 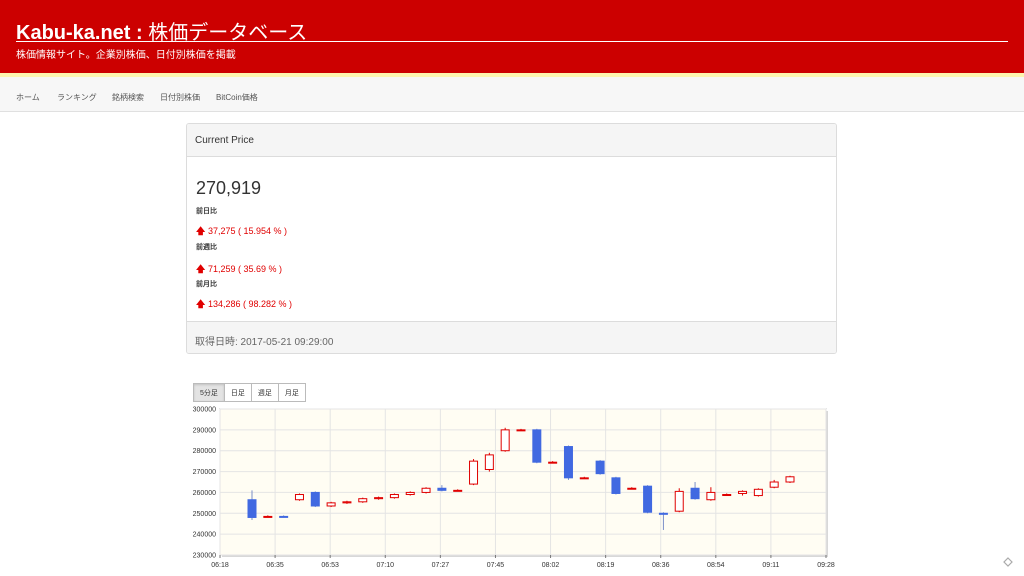 What do you see at coordinates (206, 284) in the screenshot?
I see `change-label-month: 前月比` at bounding box center [206, 284].